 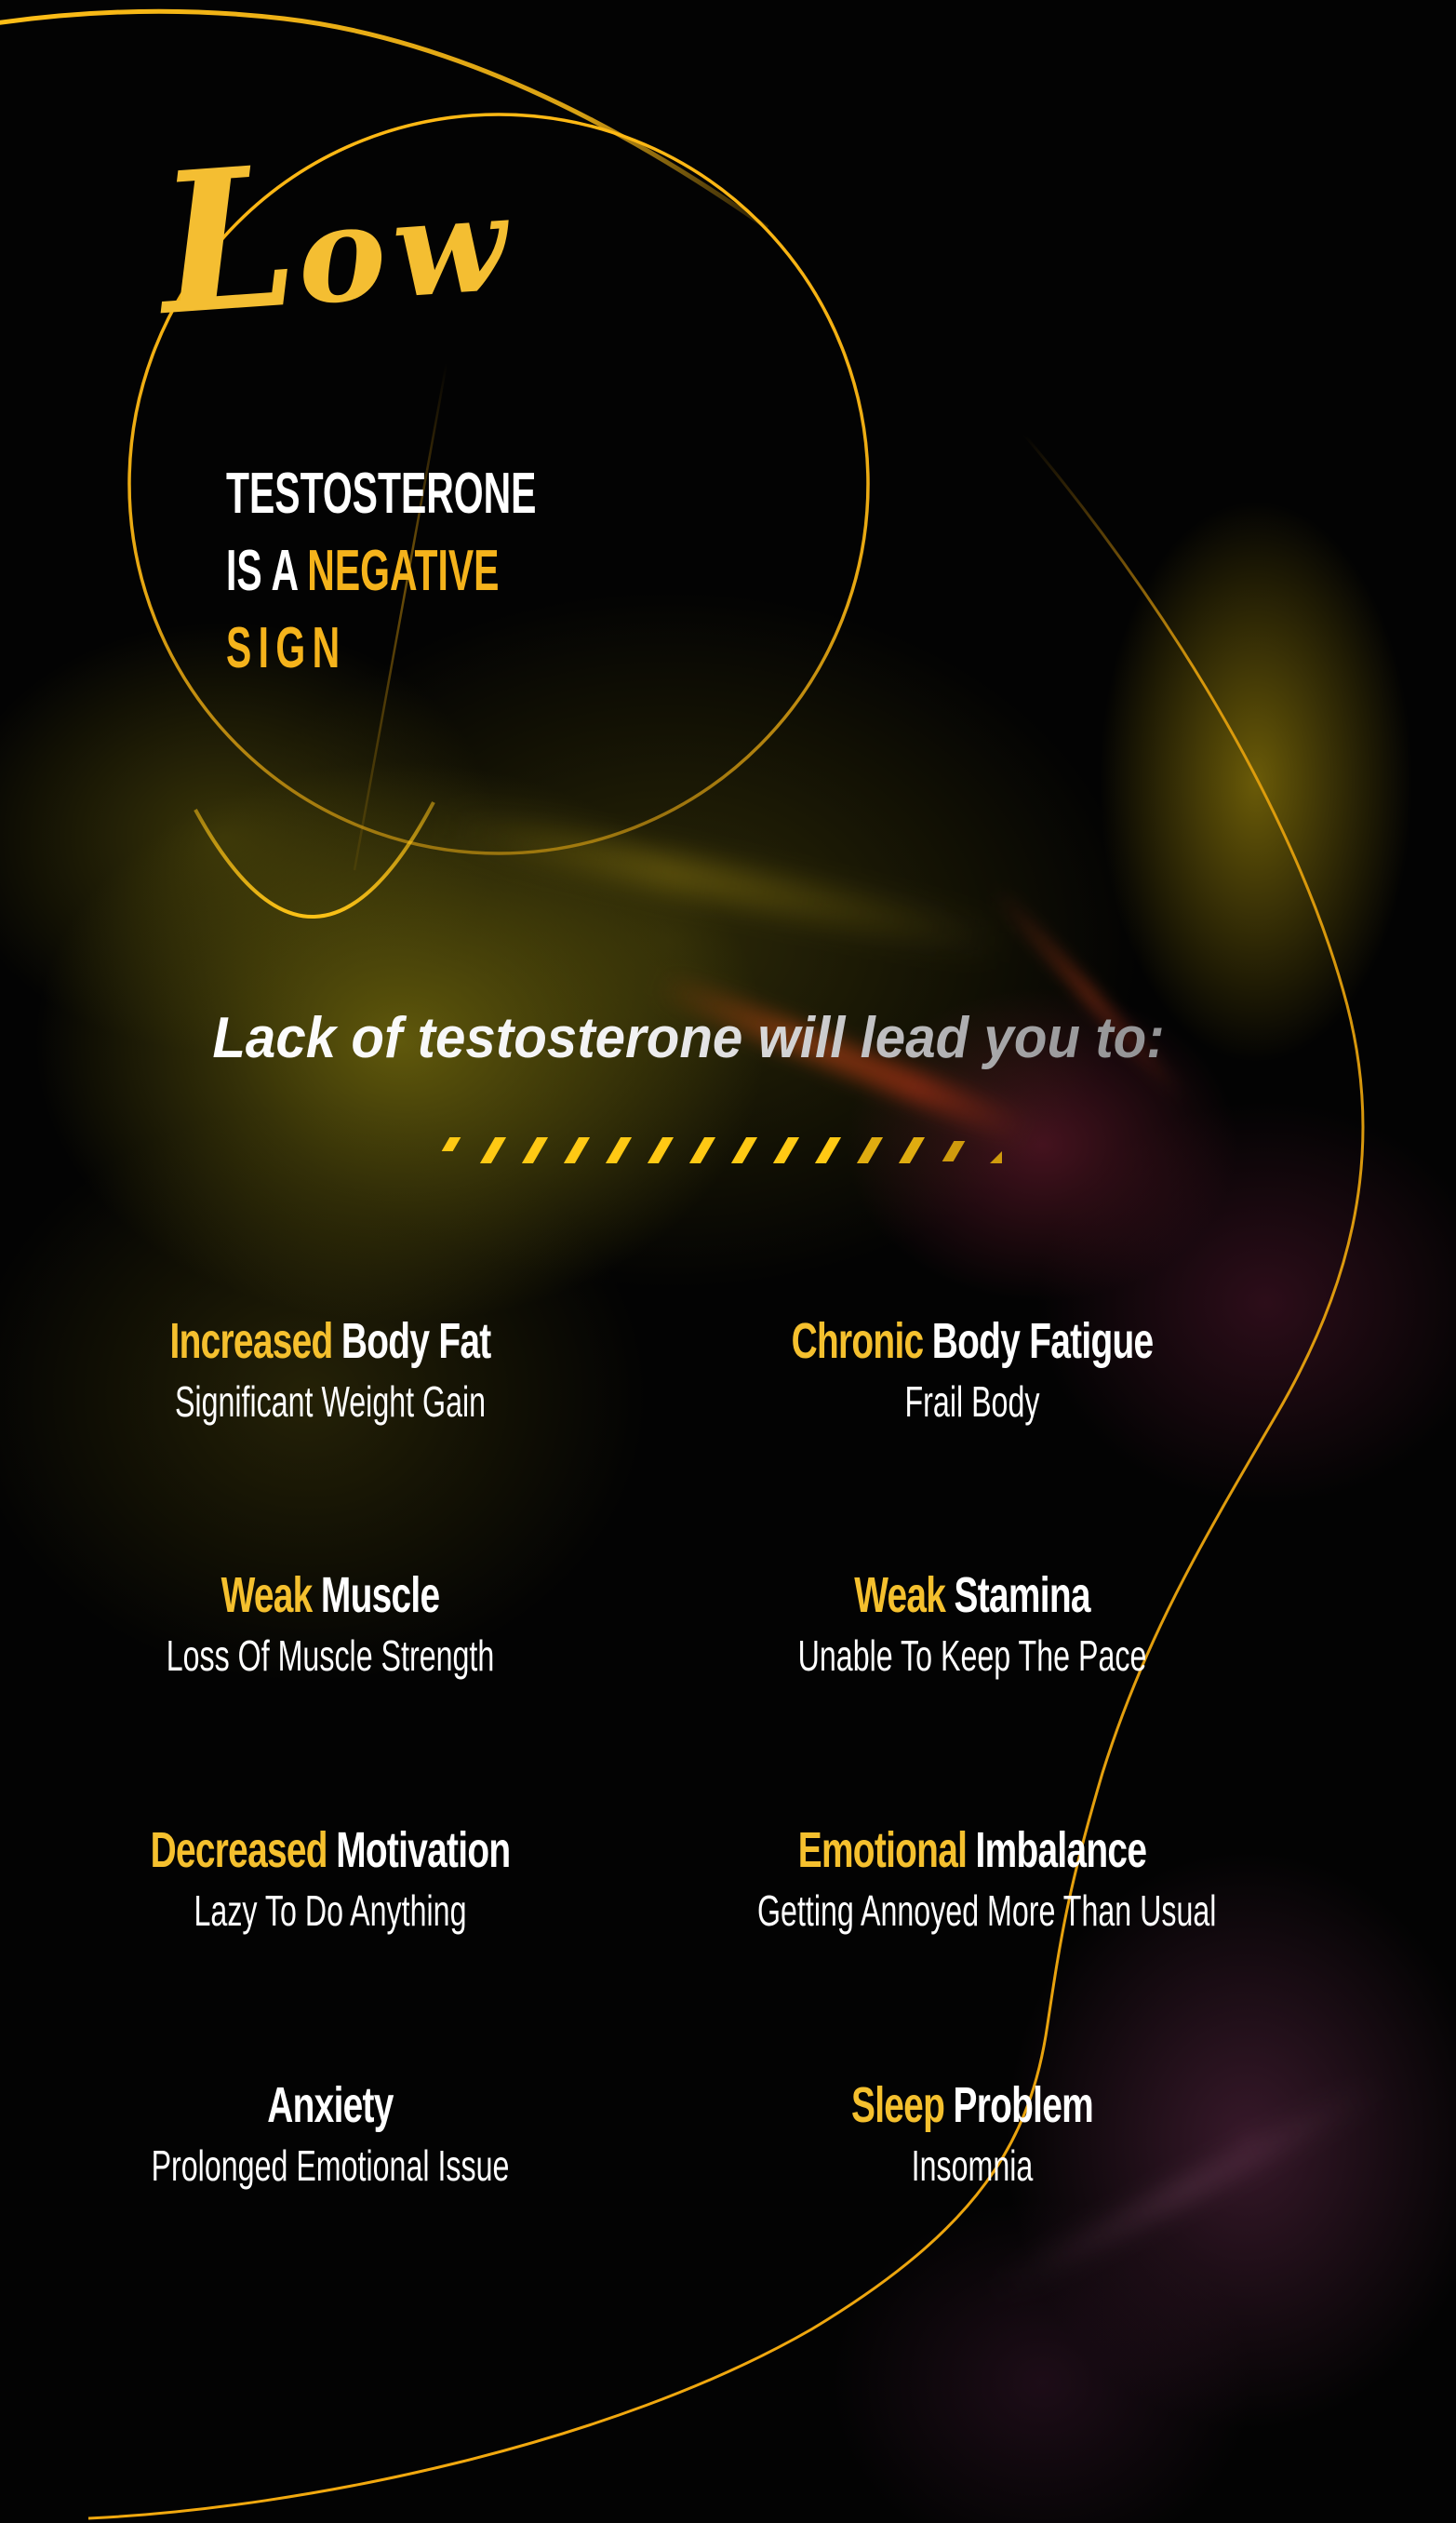 I want to click on symptom-weak-stamina: Weak Stamina Unable To Keep The Pace, so click(x=972, y=1624).